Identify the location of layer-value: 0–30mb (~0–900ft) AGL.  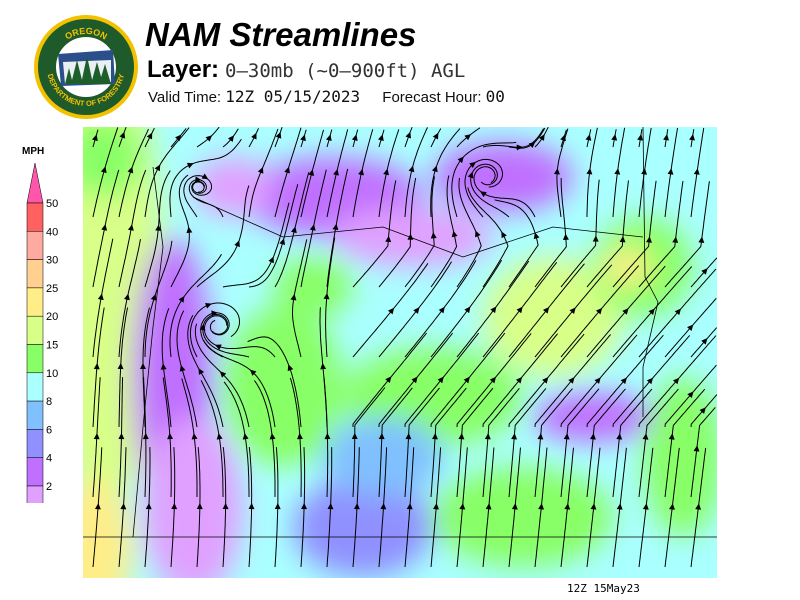
(345, 71).